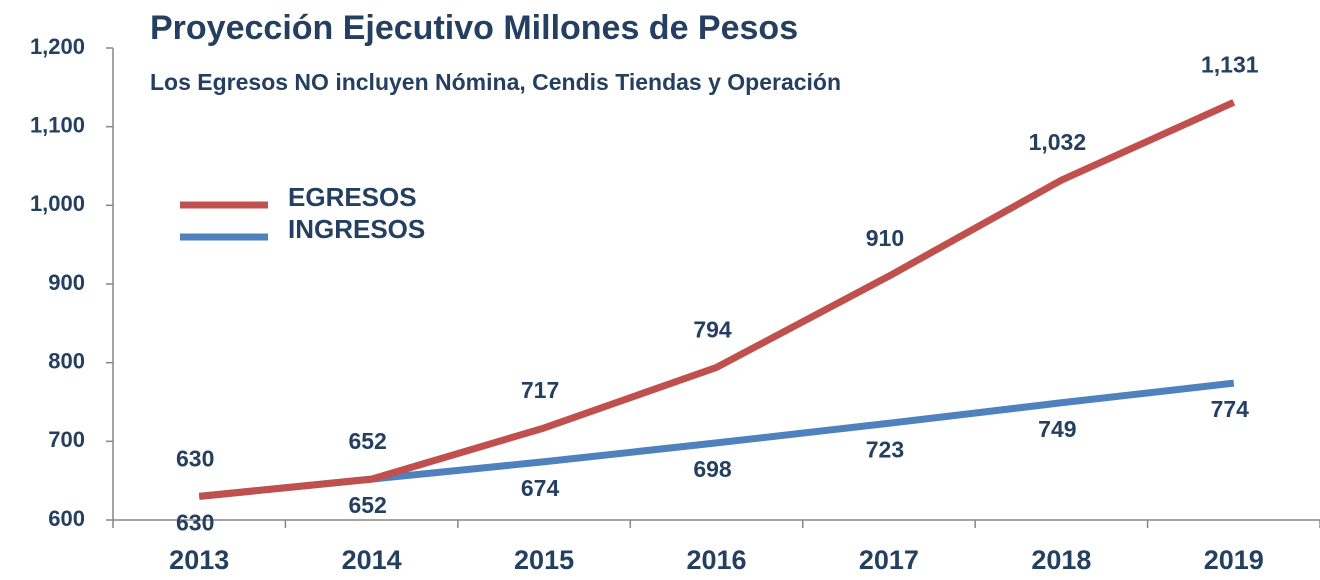 This screenshot has width=1320, height=580. I want to click on data-label: 1,032, so click(1058, 142).